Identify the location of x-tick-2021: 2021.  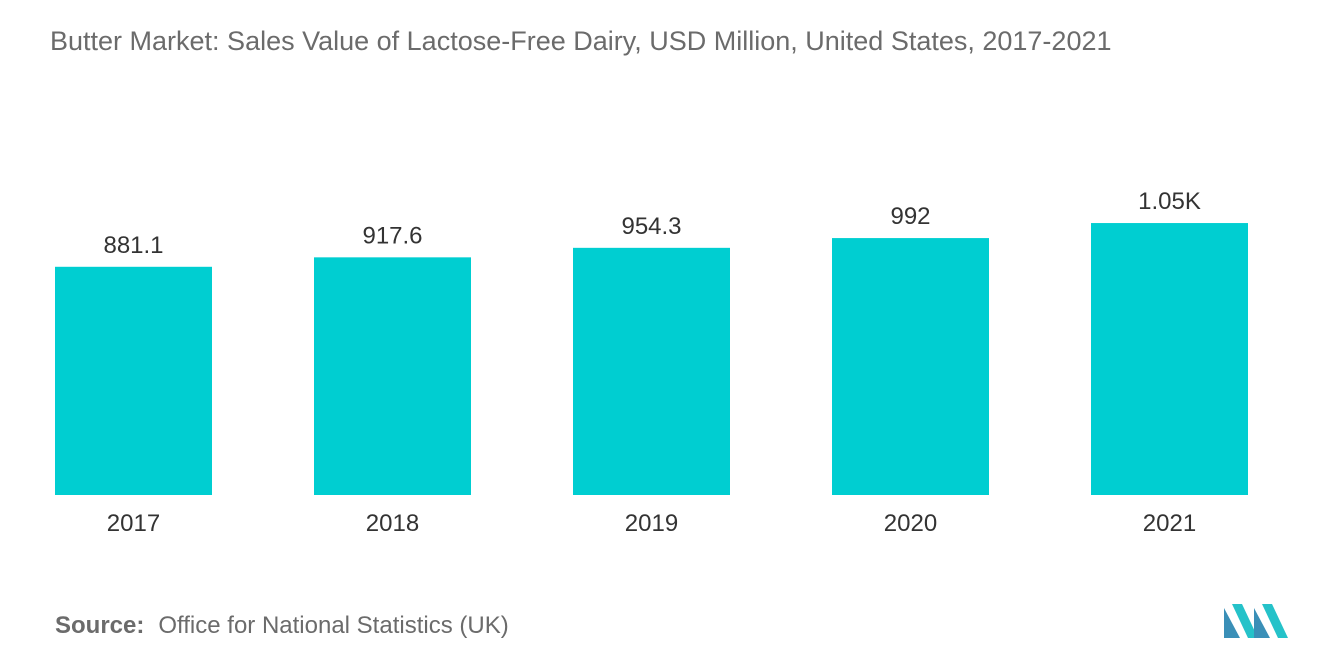
(1169, 523).